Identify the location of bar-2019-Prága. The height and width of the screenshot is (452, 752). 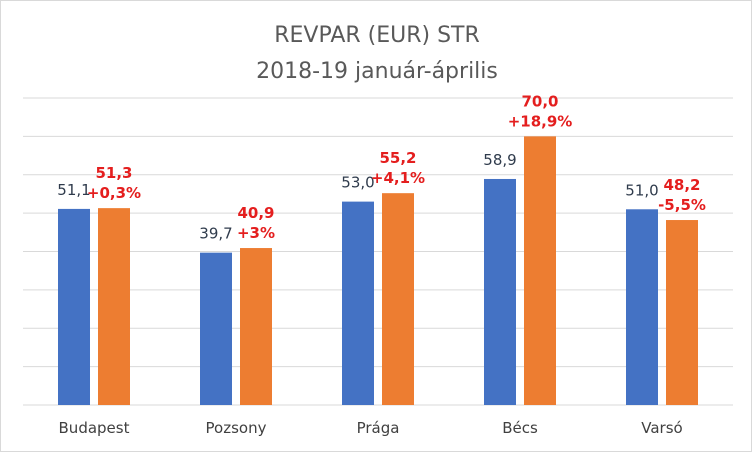
(398, 299).